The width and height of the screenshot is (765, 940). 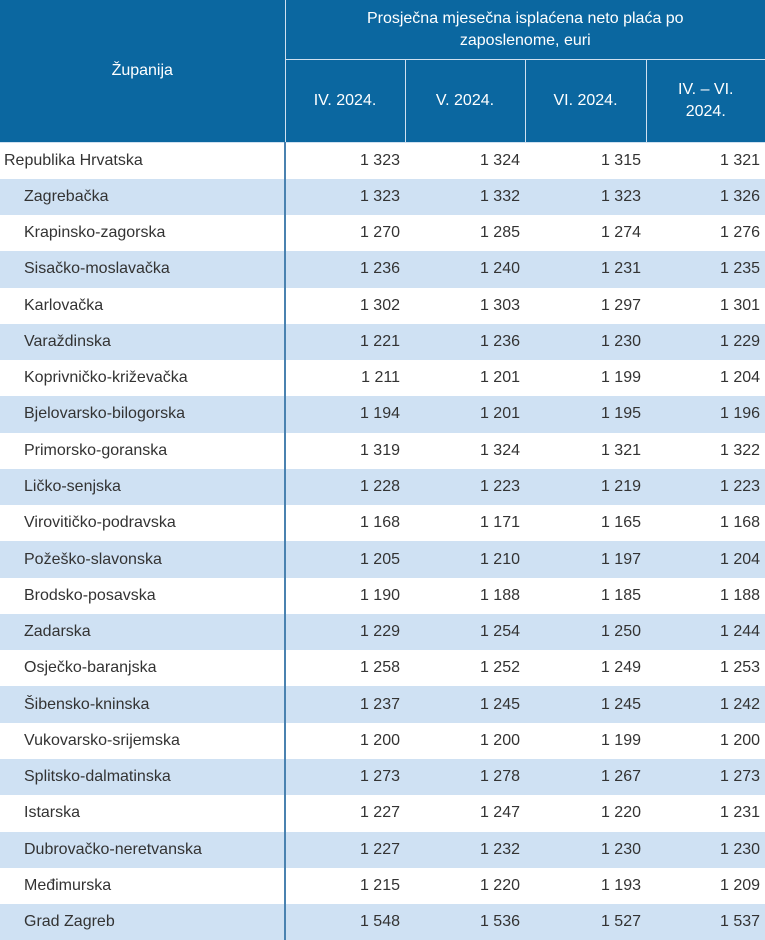 I want to click on salary-value: 1 240, so click(x=465, y=269).